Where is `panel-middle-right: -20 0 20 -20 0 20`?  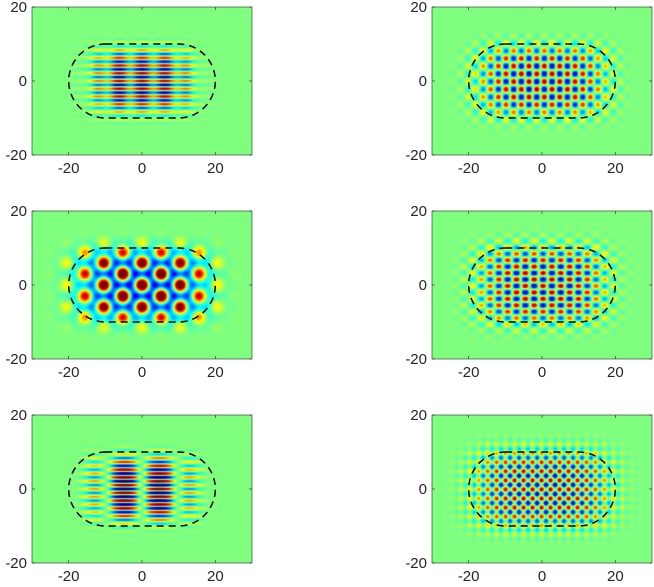
panel-middle-right: -20 0 20 -20 0 20 is located at coordinates (529, 292).